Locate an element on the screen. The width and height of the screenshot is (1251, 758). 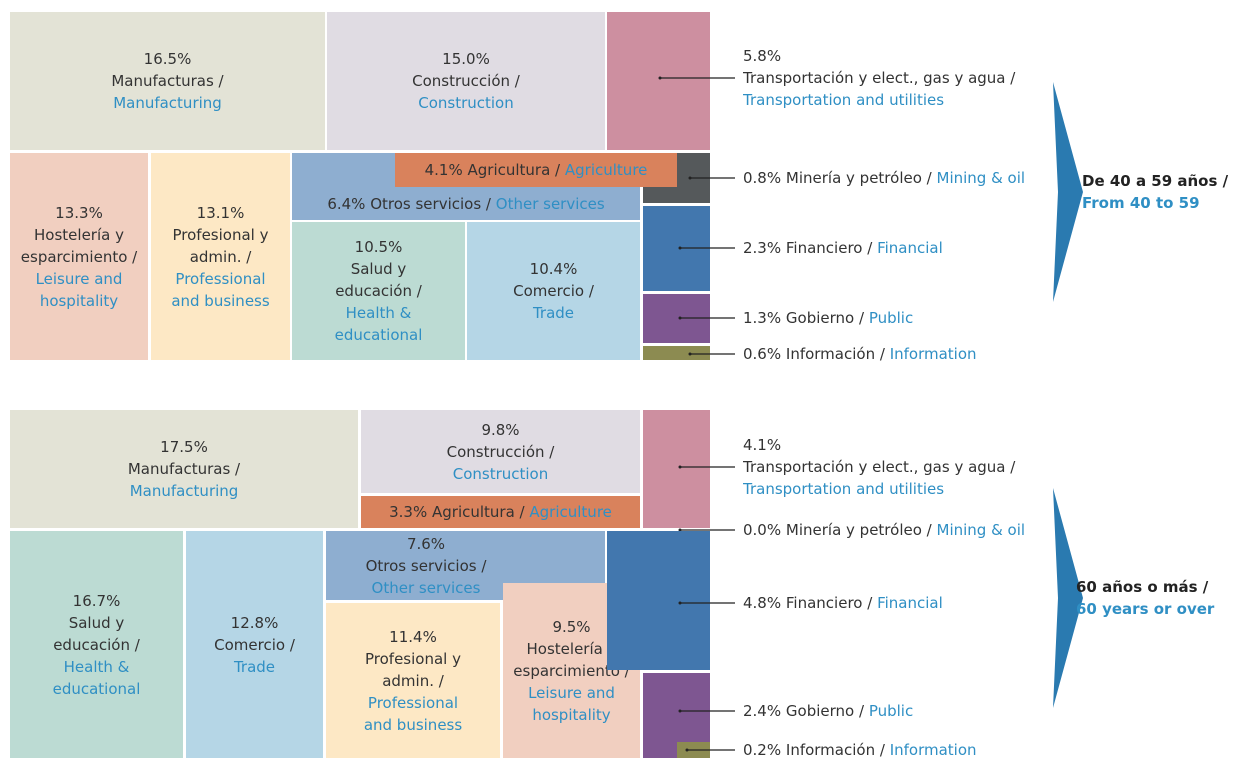
sector-name: Profesional y admin. / is located at coordinates (220, 245).